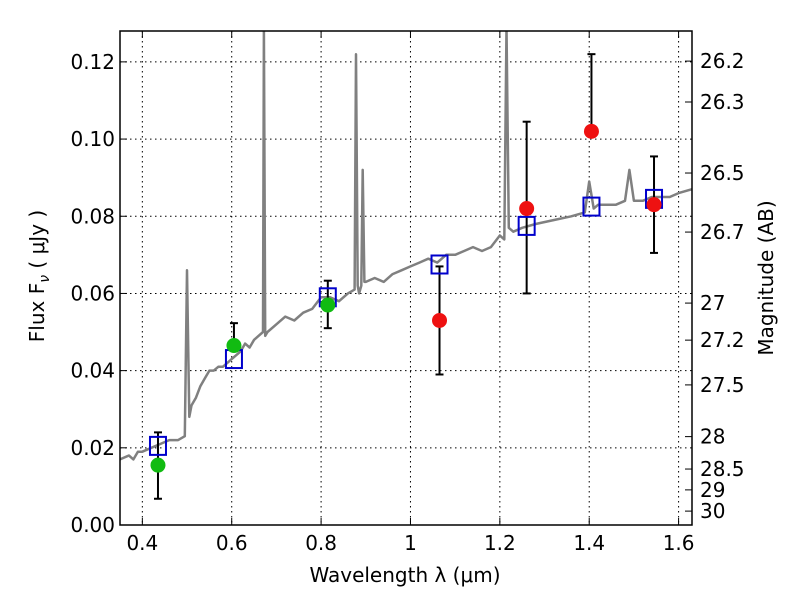 The height and width of the screenshot is (600, 800). What do you see at coordinates (321, 543) in the screenshot?
I see `x-tick-label: 0.8` at bounding box center [321, 543].